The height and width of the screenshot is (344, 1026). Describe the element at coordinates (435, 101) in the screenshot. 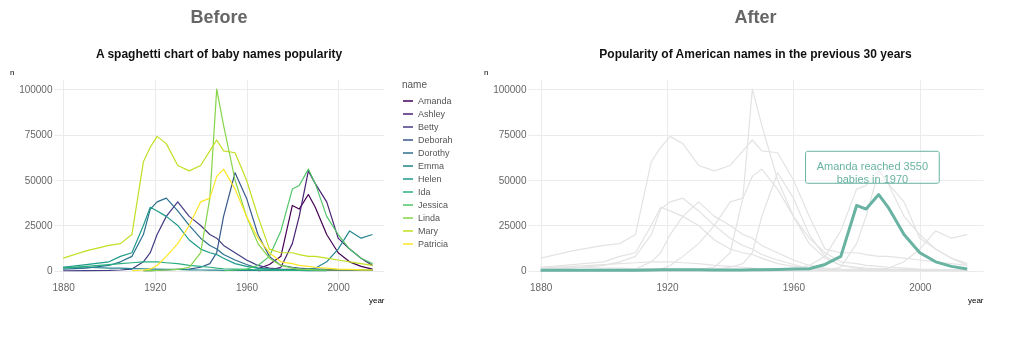

I see `legend-label: Amanda` at that location.